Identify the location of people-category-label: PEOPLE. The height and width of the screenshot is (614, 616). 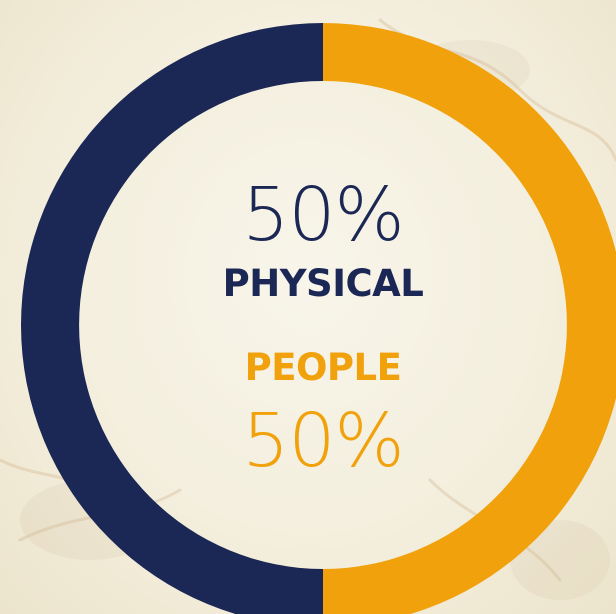
(323, 367).